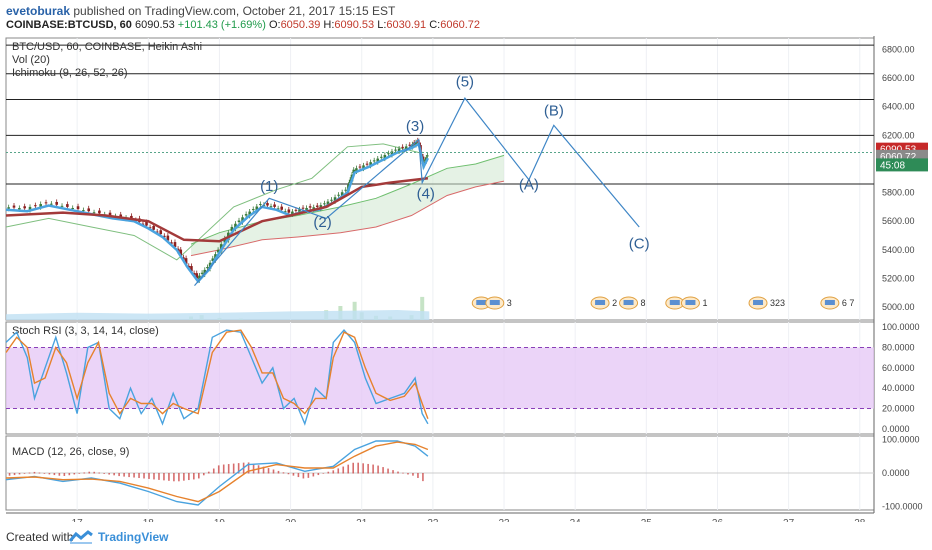  I want to click on low-value: 6030.91, so click(406, 25).